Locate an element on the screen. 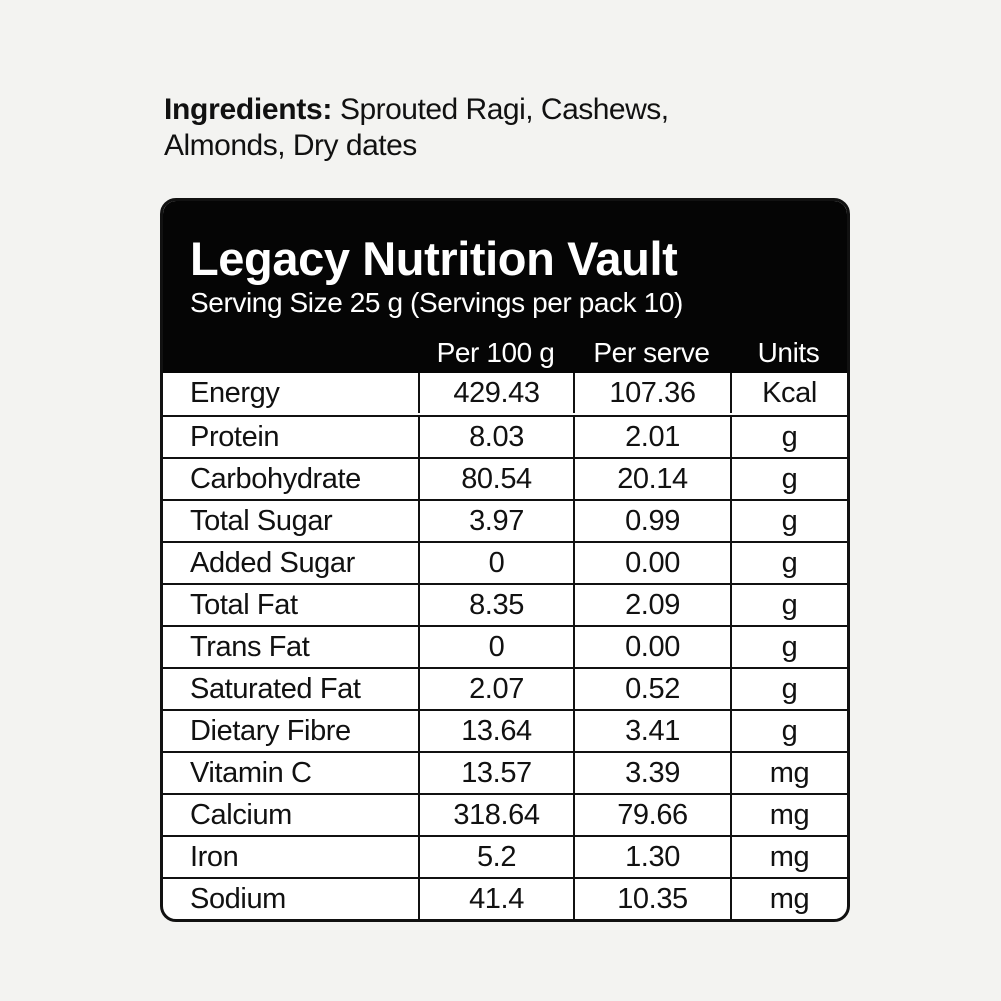 Image resolution: width=1001 pixels, height=1001 pixels. per-100g-value: 41.4 is located at coordinates (495, 899).